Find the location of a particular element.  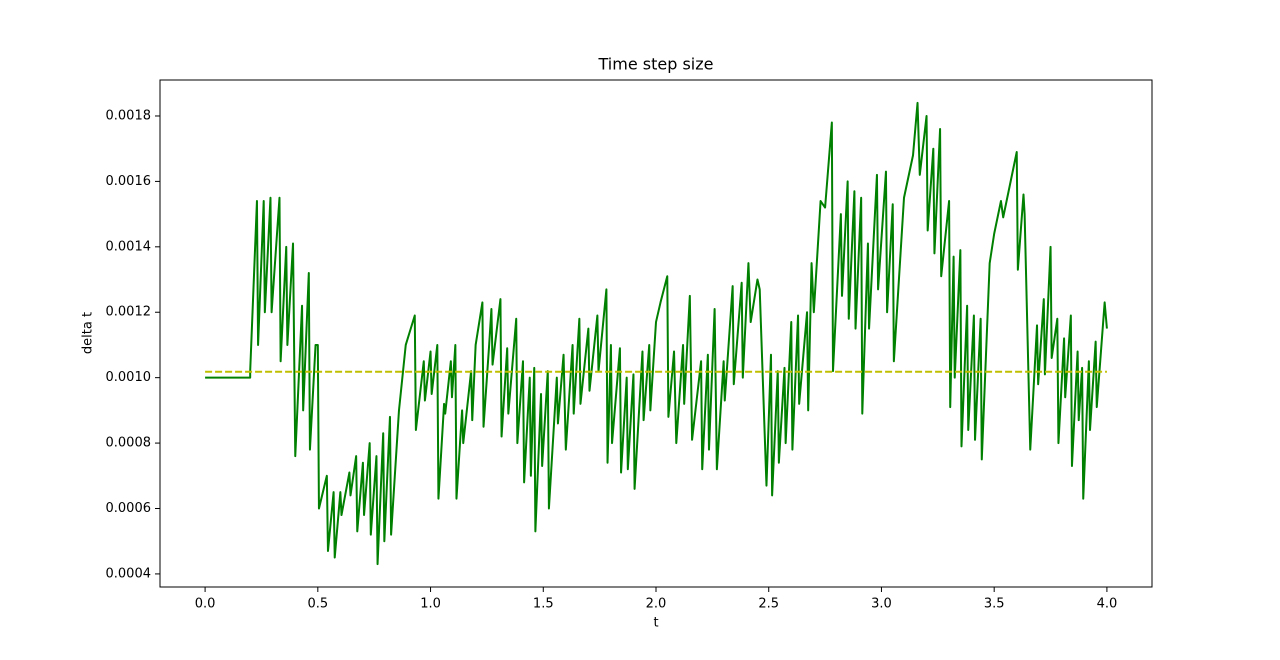

y-tick-label: 0.0016 is located at coordinates (129, 181).